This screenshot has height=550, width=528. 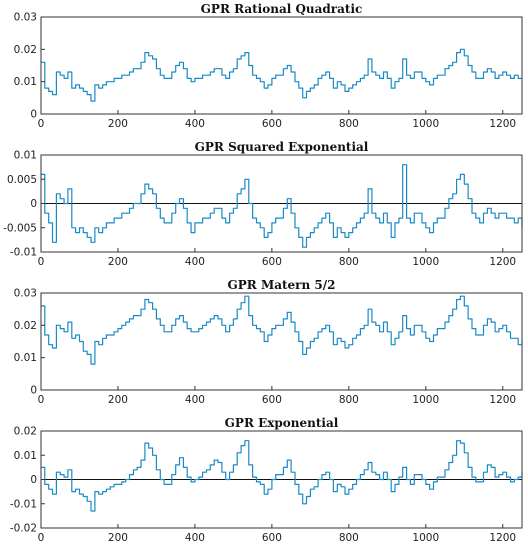 I want to click on chart-title: GPR Squared Exponential, so click(x=282, y=147).